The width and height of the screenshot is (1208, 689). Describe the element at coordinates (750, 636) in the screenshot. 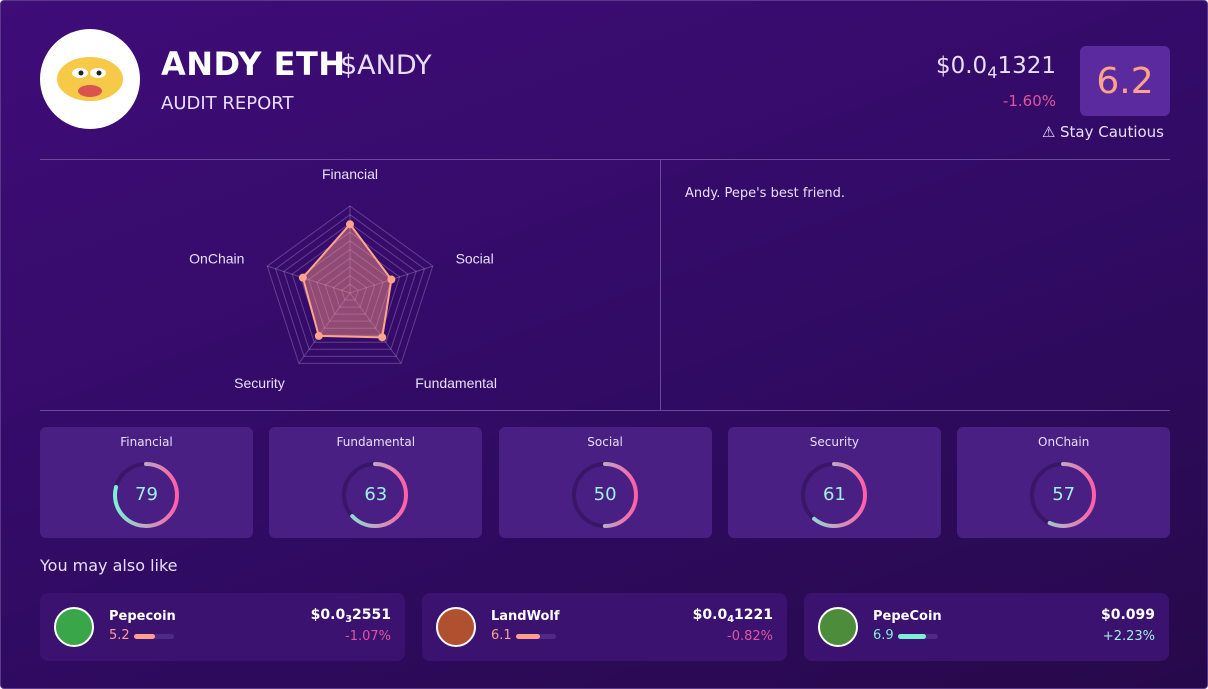

I see `token-change: -0.82%` at that location.